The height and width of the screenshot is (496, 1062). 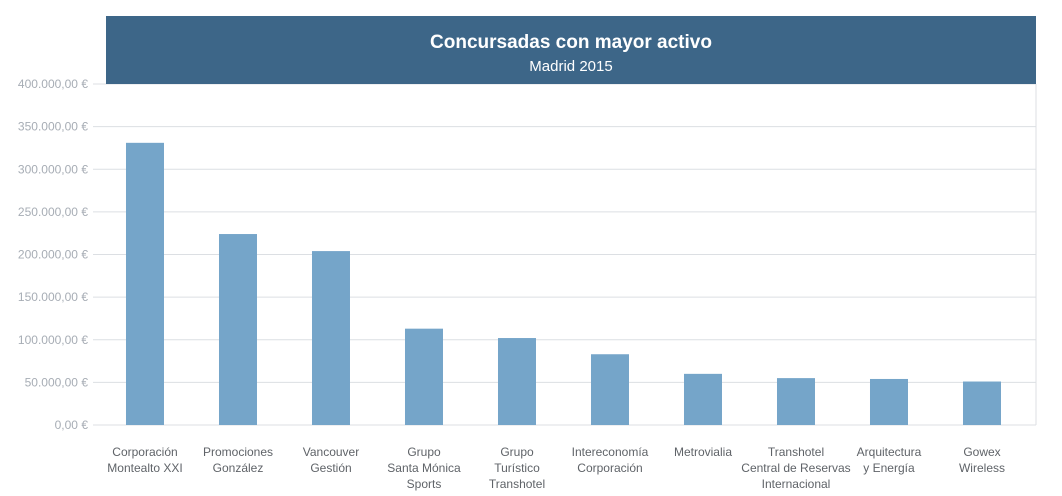 What do you see at coordinates (57, 382) in the screenshot?
I see `y-tick-label: 50.000,00 €` at bounding box center [57, 382].